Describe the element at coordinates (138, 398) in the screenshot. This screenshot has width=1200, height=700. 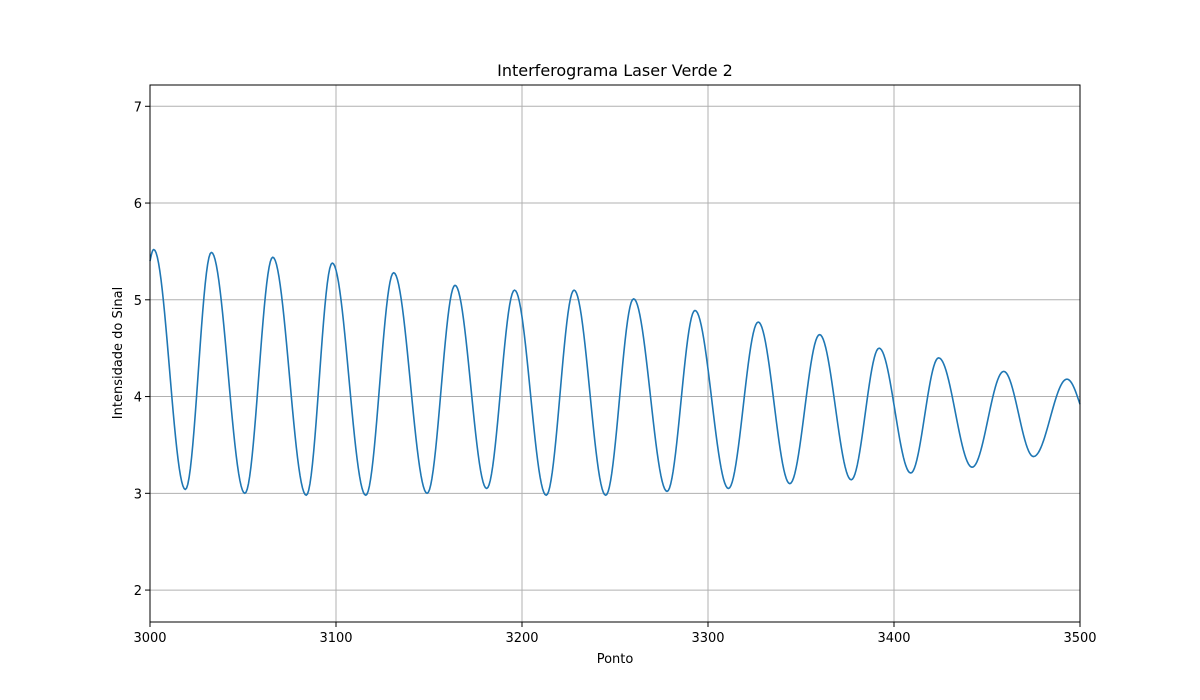
I see `y-tick-label: 4` at that location.